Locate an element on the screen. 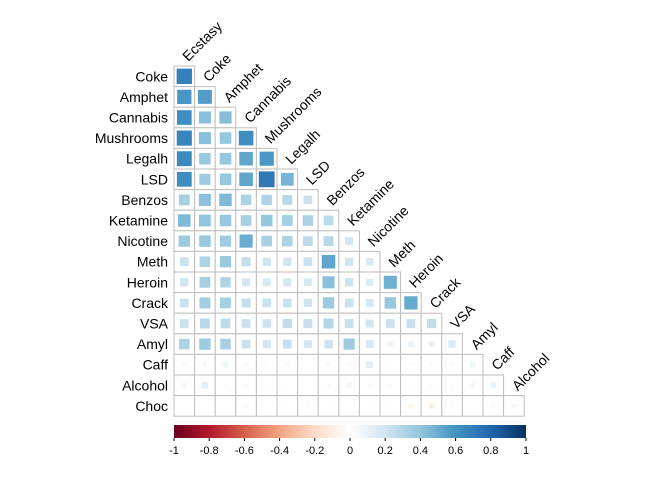 This screenshot has height=480, width=672. colorbar-tick-label: -0.6 is located at coordinates (244, 451).